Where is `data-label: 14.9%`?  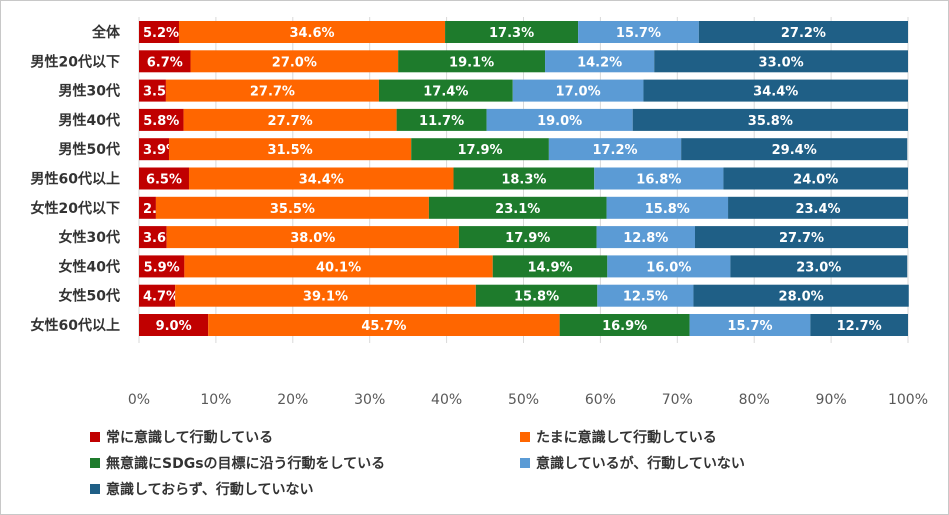 data-label: 14.9% is located at coordinates (549, 267).